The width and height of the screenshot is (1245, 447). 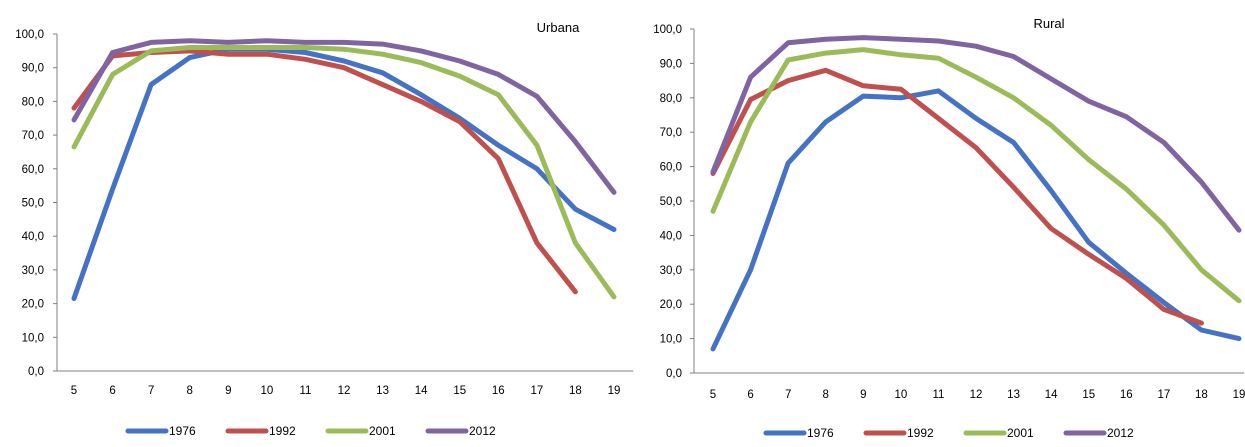 I want to click on chart-title: Rural, so click(x=1048, y=23).